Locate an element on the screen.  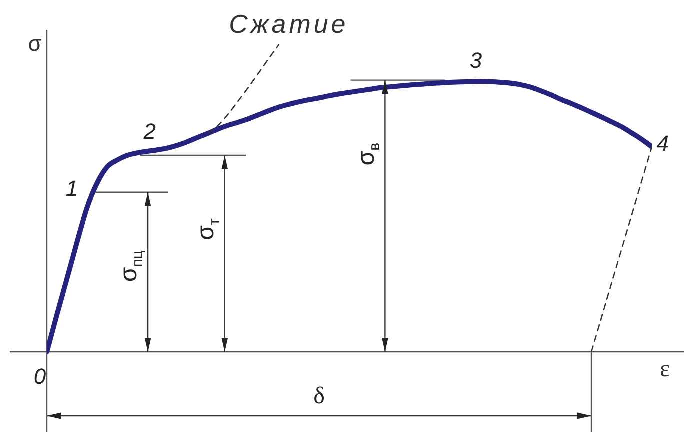
ref-line-label: σт is located at coordinates (208, 229).